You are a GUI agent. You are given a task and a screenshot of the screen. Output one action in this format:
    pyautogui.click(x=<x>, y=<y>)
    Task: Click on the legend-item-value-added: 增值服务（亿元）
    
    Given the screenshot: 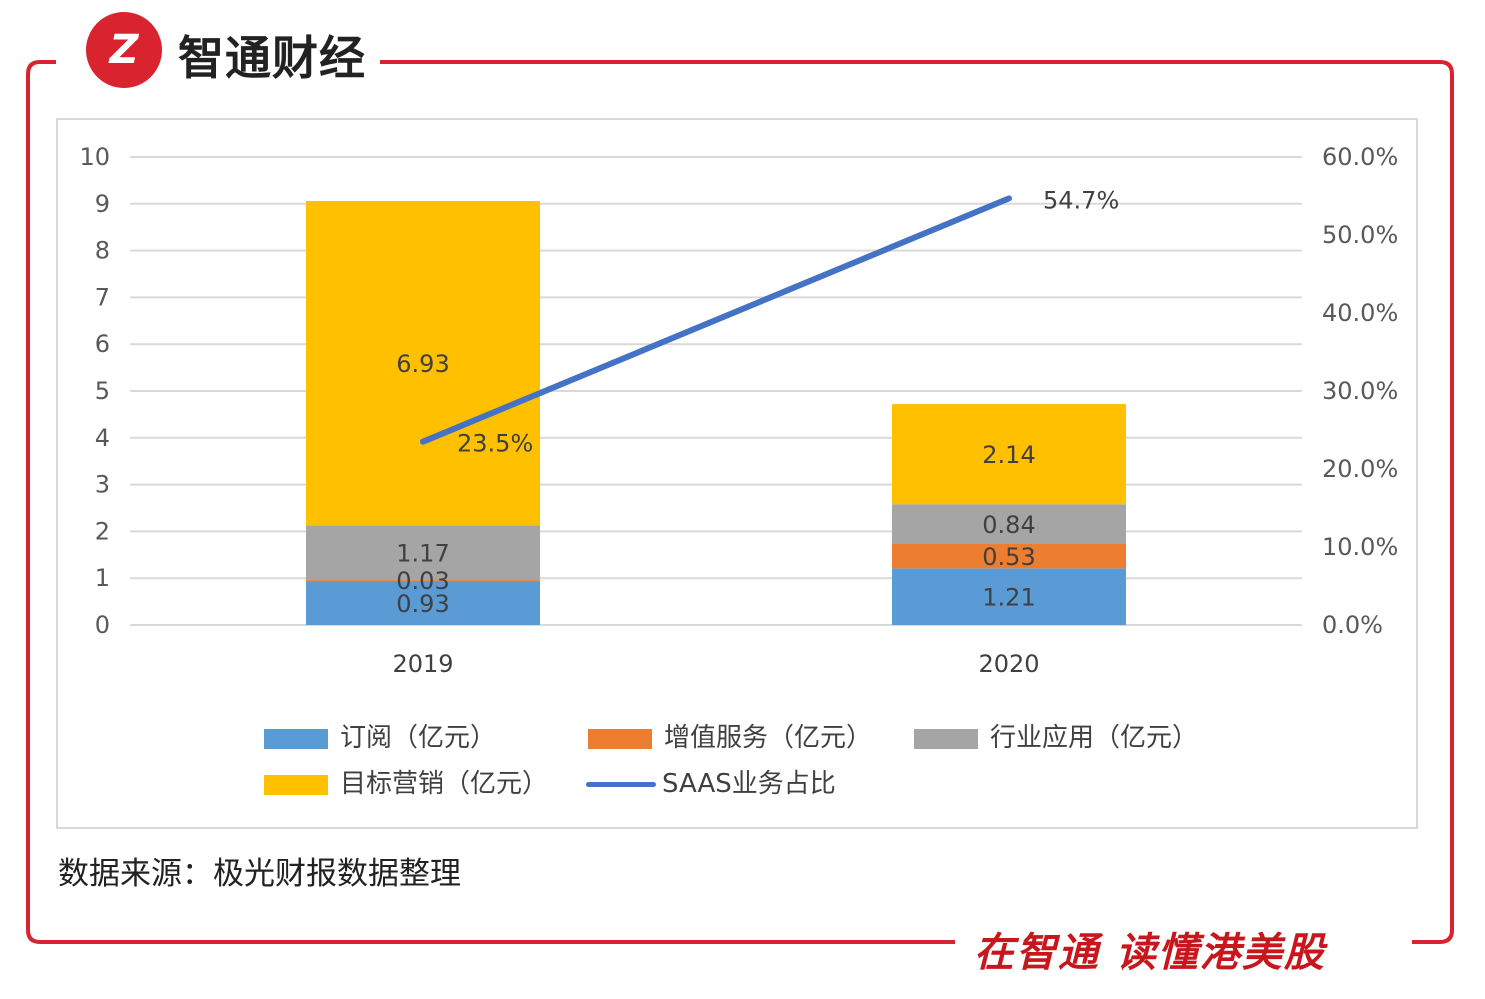 What is the action you would take?
    pyautogui.click(x=730, y=735)
    